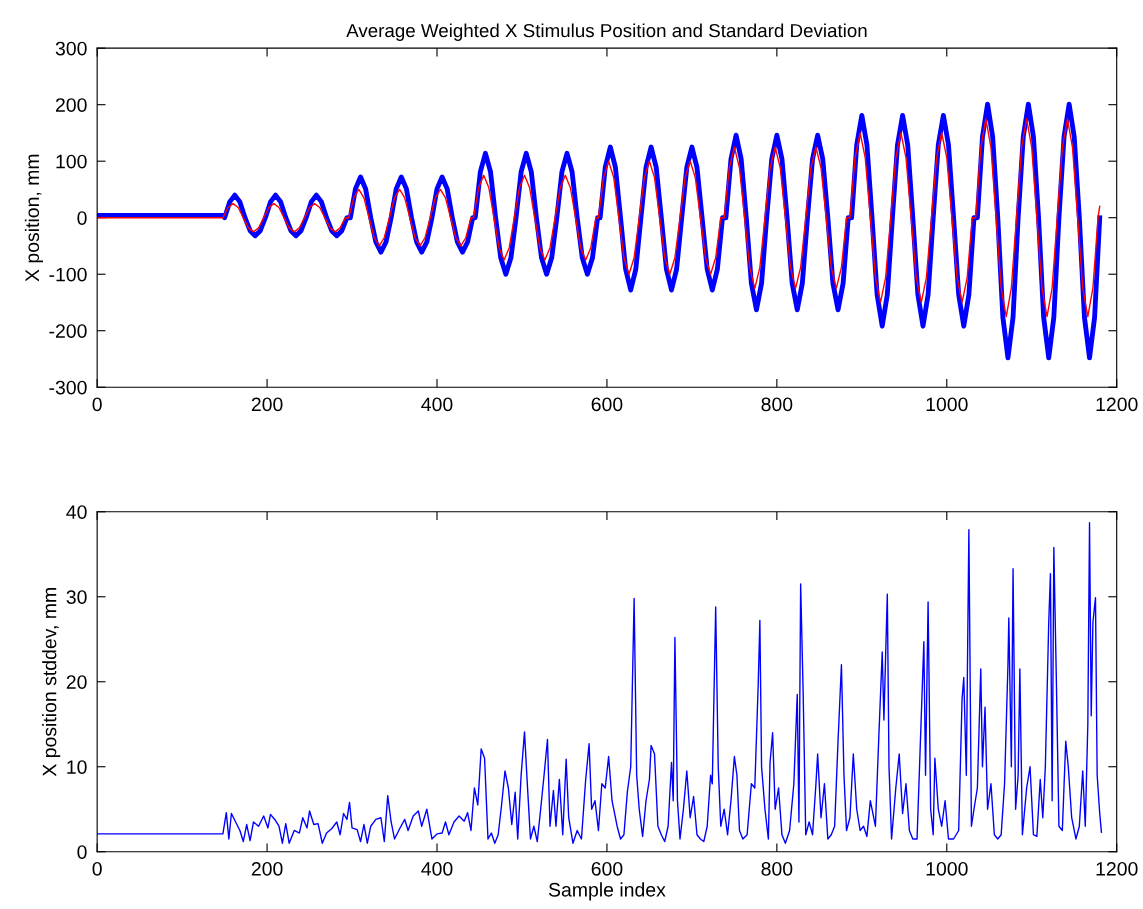 Image resolution: width=1143 pixels, height=909 pixels. What do you see at coordinates (607, 891) in the screenshot?
I see `x-axis-title: Sample index` at bounding box center [607, 891].